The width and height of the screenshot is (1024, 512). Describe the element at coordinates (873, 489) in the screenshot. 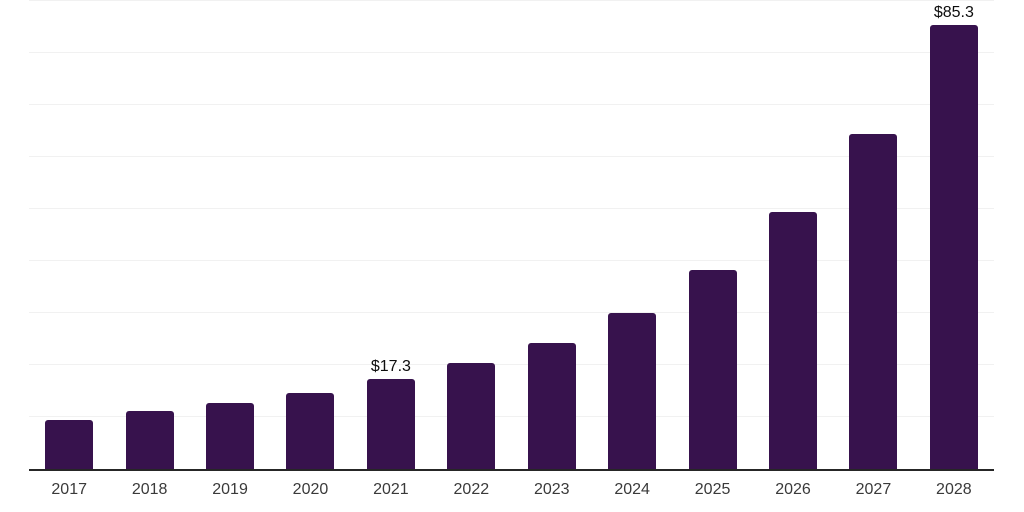

I see `x-tick-label-2027: 2027` at that location.